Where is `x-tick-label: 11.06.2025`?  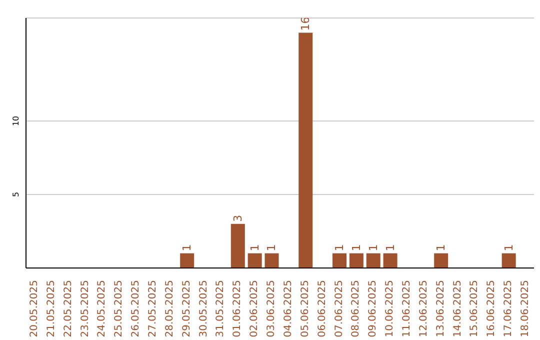
x-tick-label: 11.06.2025 is located at coordinates (407, 309).